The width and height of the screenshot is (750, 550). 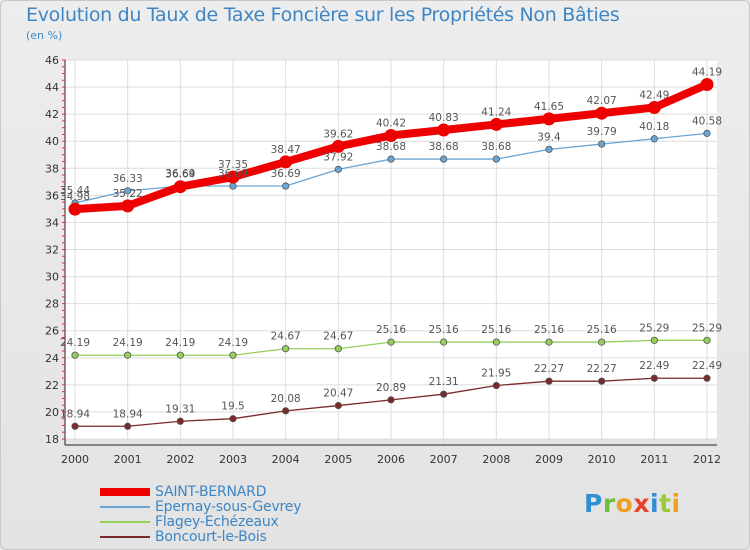 What do you see at coordinates (286, 399) in the screenshot?
I see `data-label-3: 20.08` at bounding box center [286, 399].